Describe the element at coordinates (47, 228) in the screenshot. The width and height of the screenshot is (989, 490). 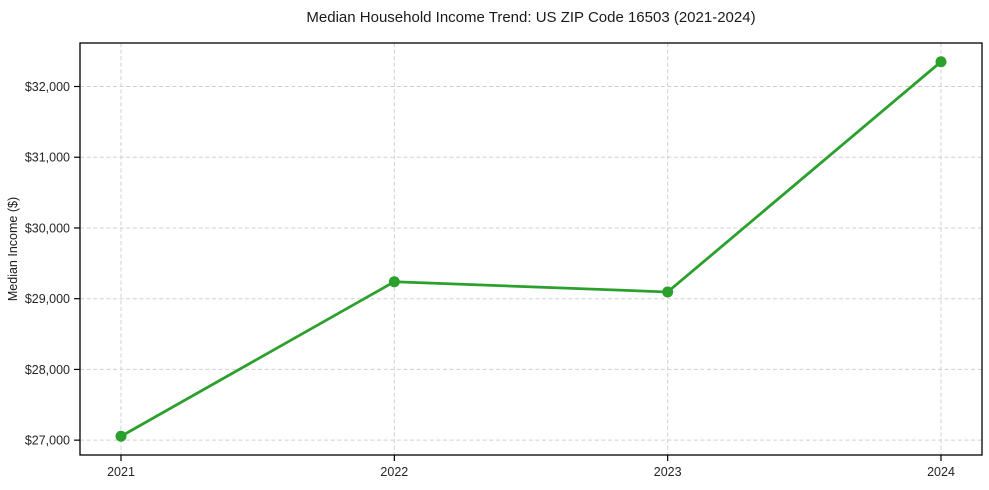
I see `y-tick-label: $30,000` at that location.